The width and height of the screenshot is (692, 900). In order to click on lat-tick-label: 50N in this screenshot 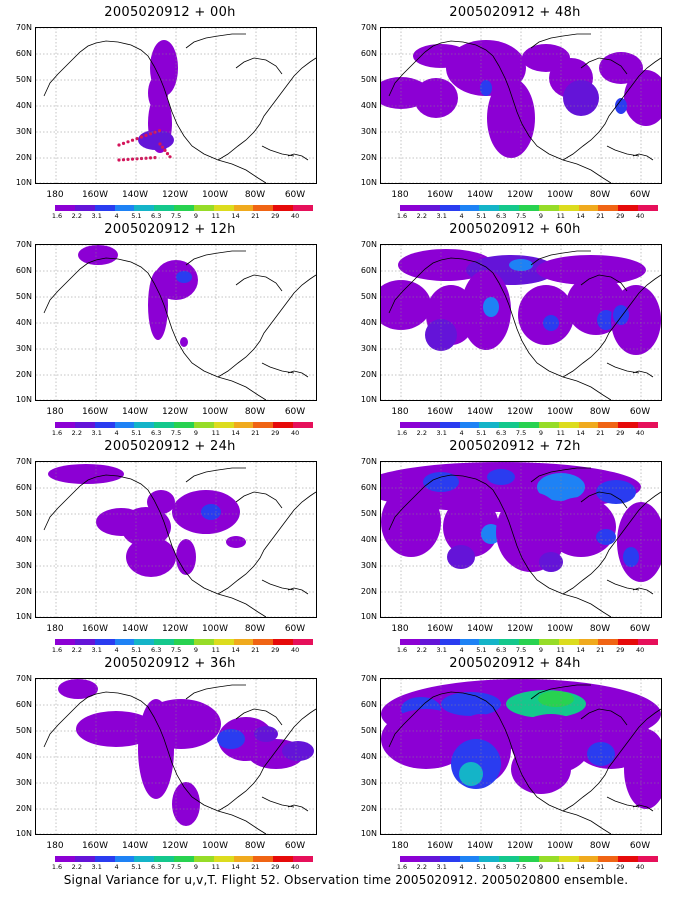, I will do `click(368, 513)`.